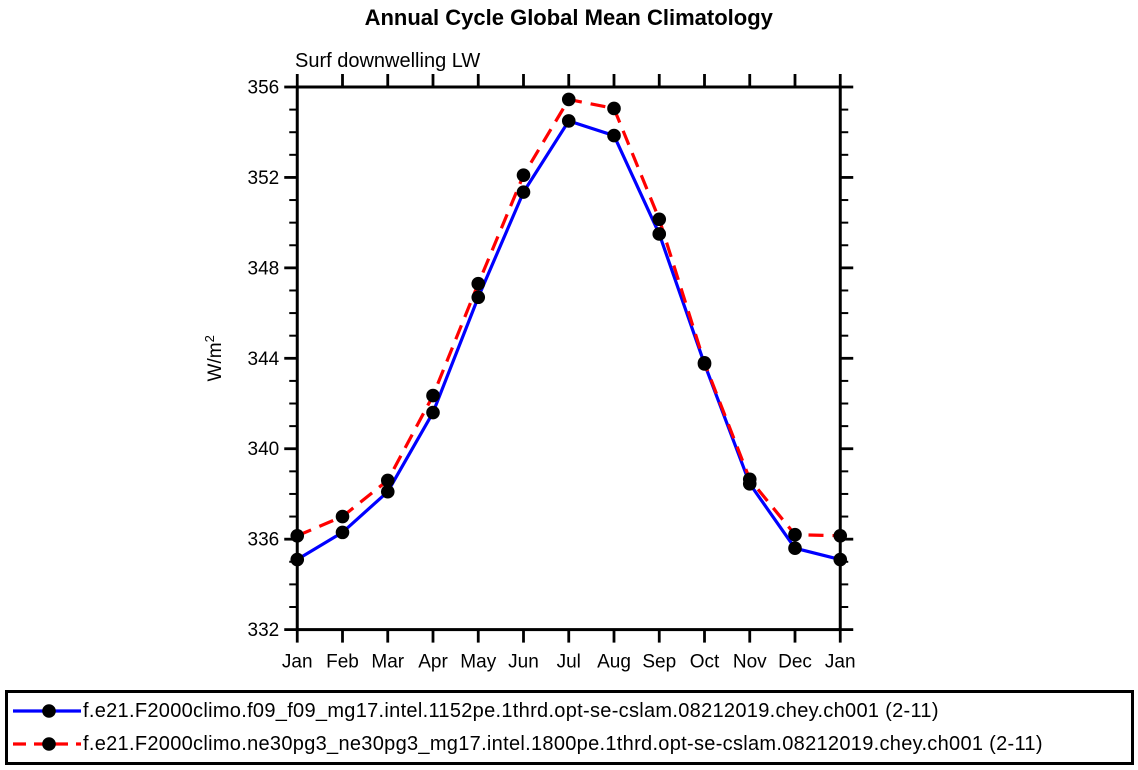 This screenshot has height=770, width=1138. What do you see at coordinates (478, 662) in the screenshot?
I see `x-tick-label: May` at bounding box center [478, 662].